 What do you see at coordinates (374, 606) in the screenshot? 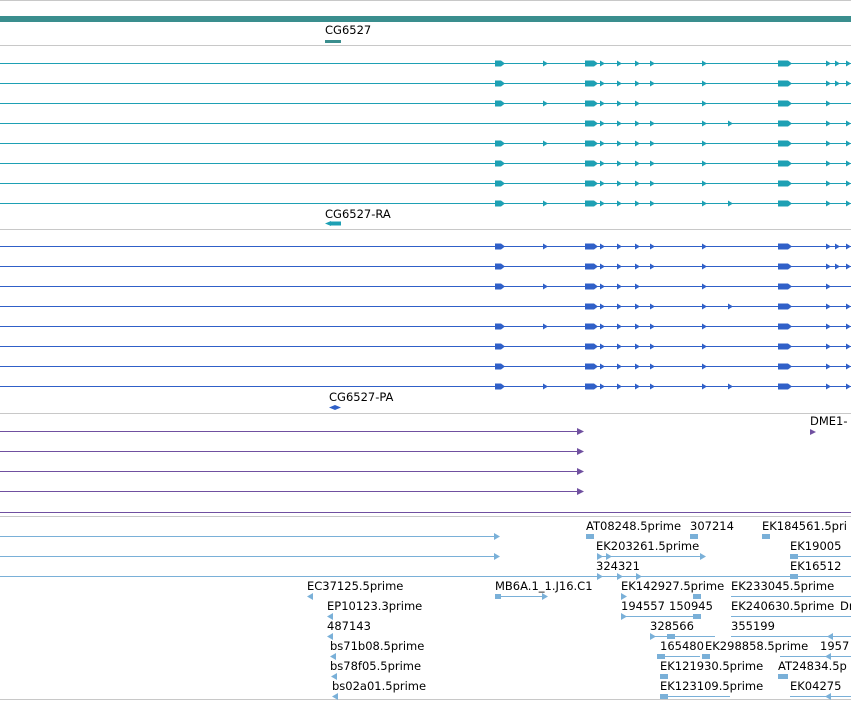
I see `est-label: EP10123.3prime` at bounding box center [374, 606].